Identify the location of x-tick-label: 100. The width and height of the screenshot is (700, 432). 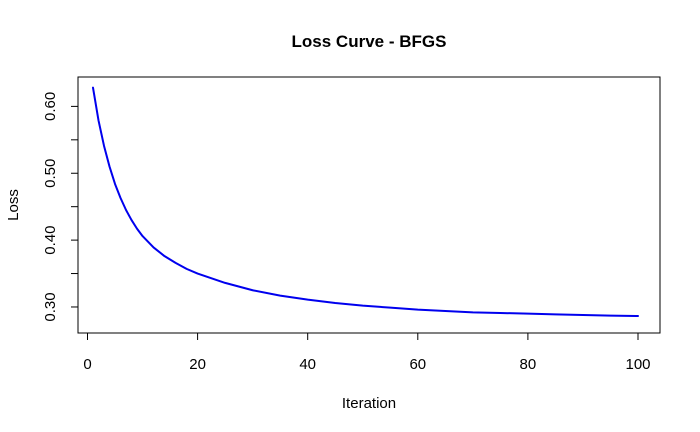
(637, 364).